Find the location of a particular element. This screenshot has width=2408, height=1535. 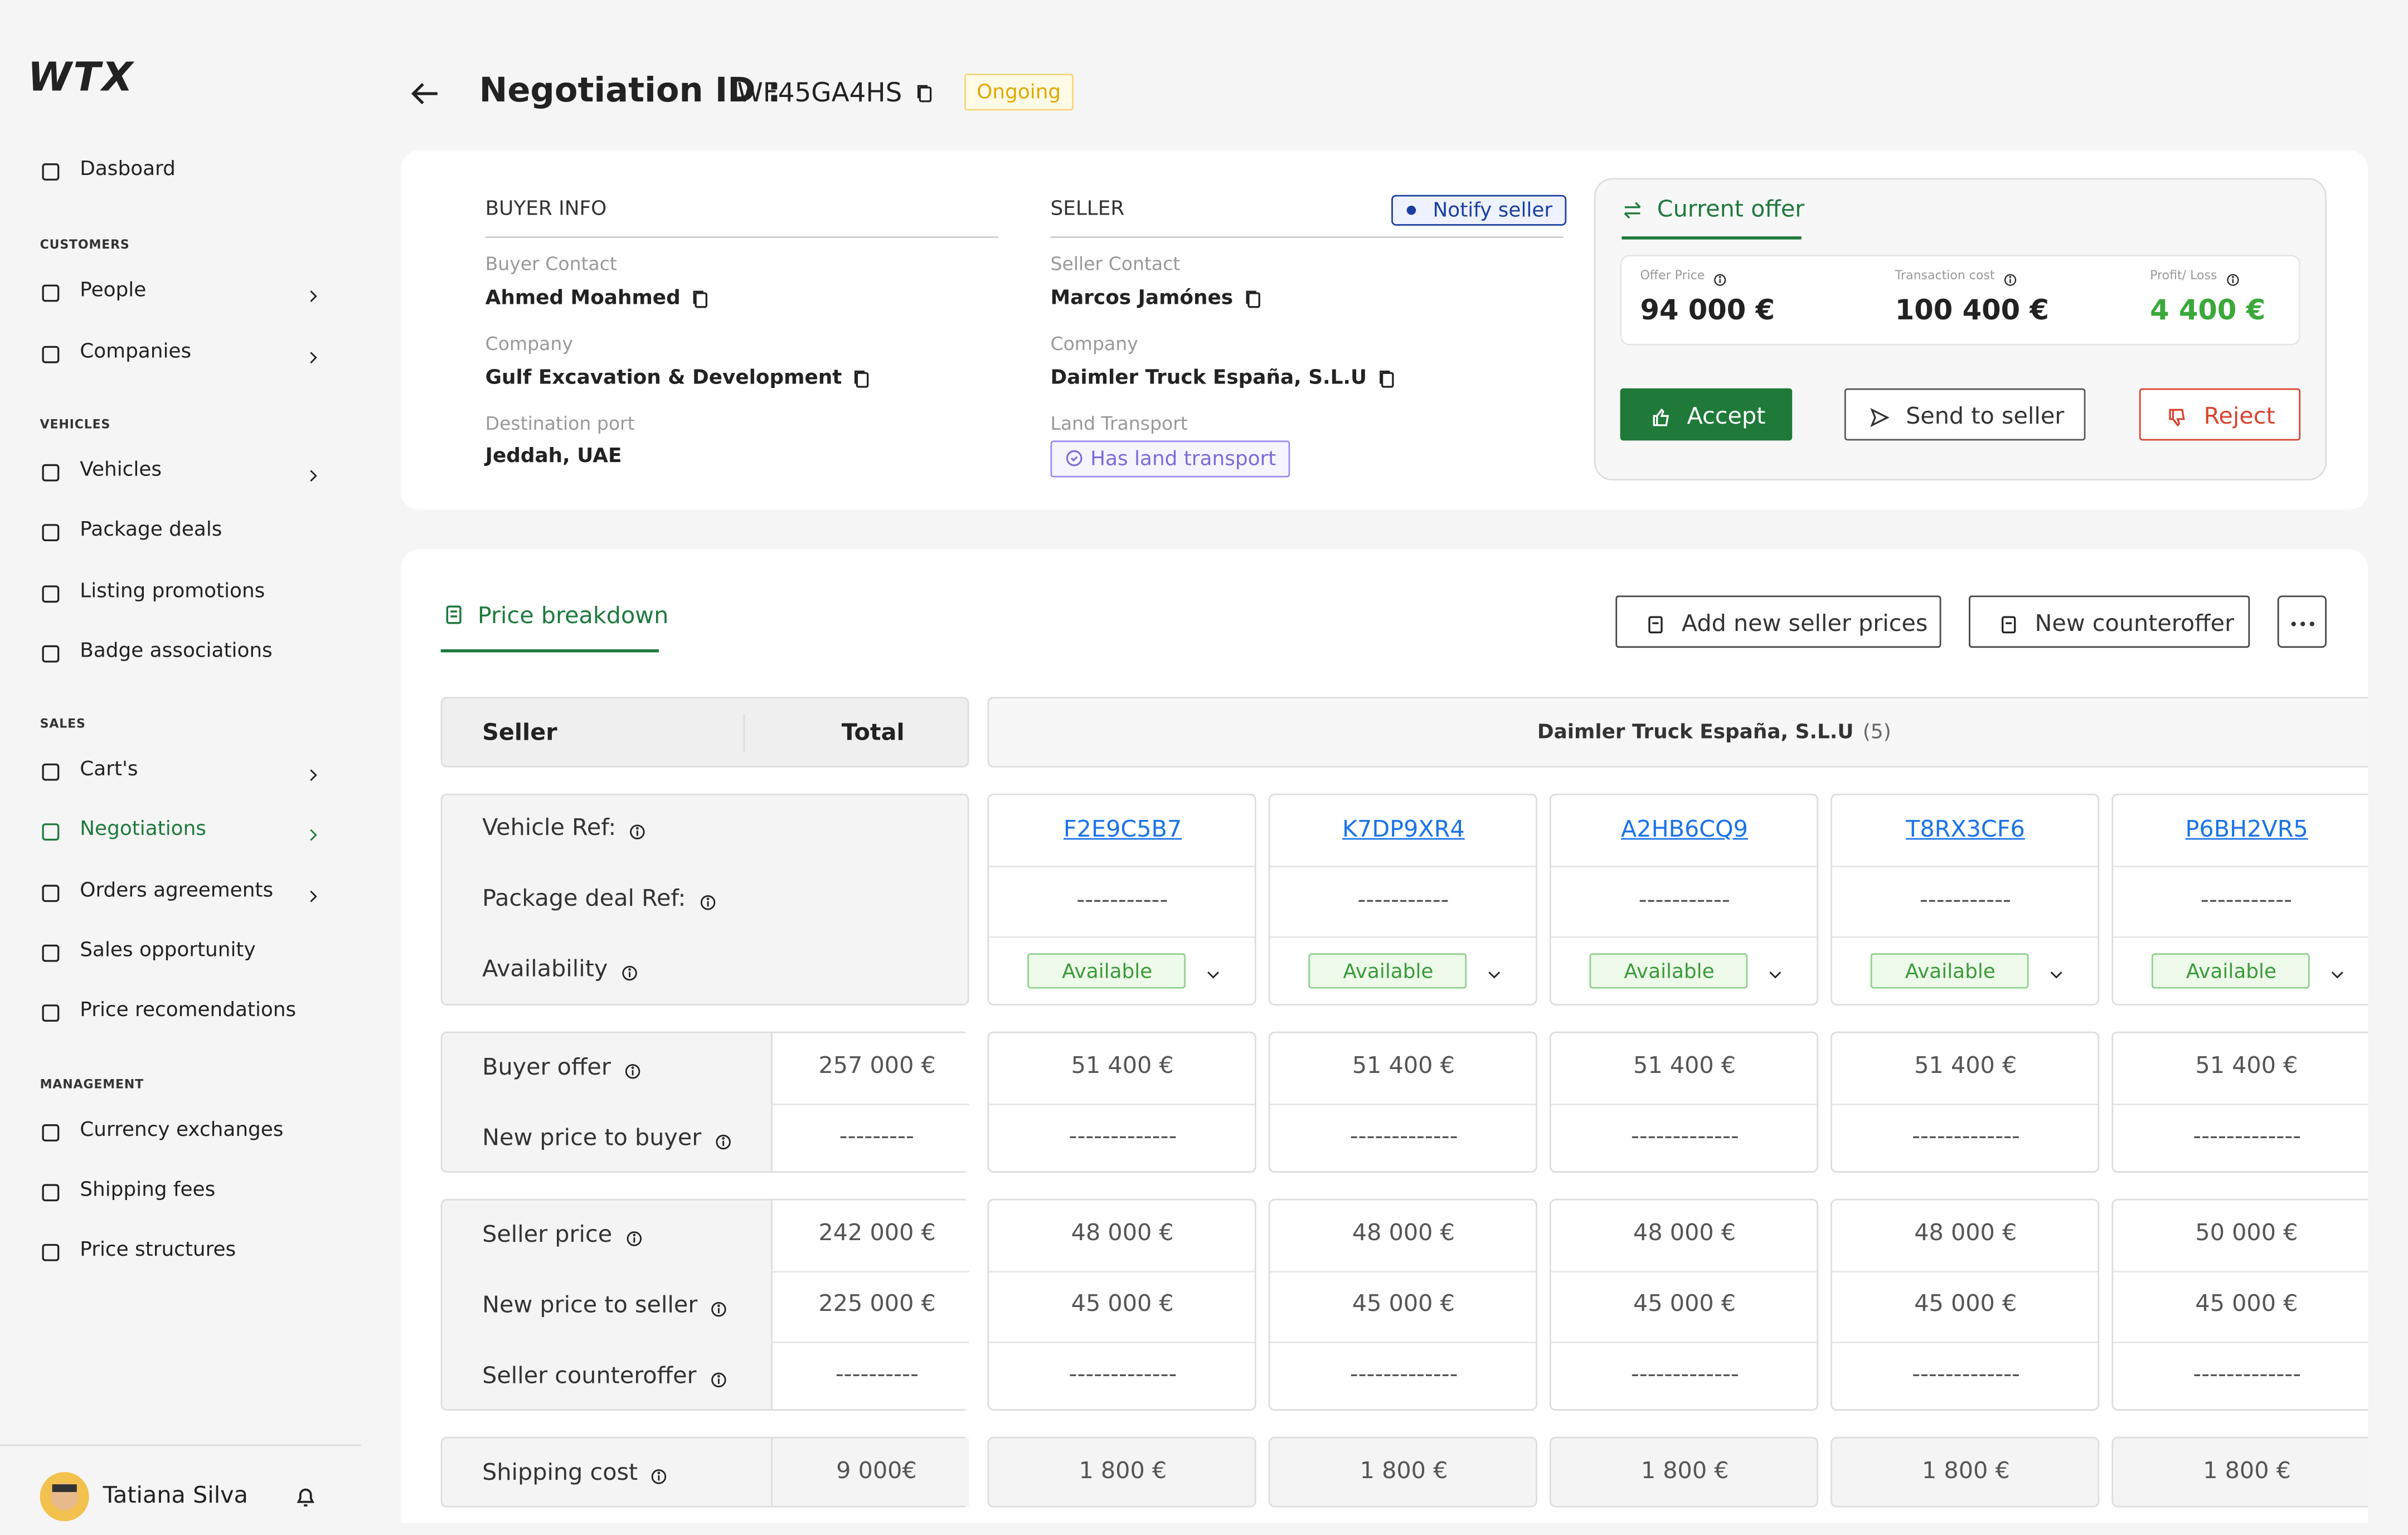

land-transport-badge: Has land transport is located at coordinates (1170, 459).